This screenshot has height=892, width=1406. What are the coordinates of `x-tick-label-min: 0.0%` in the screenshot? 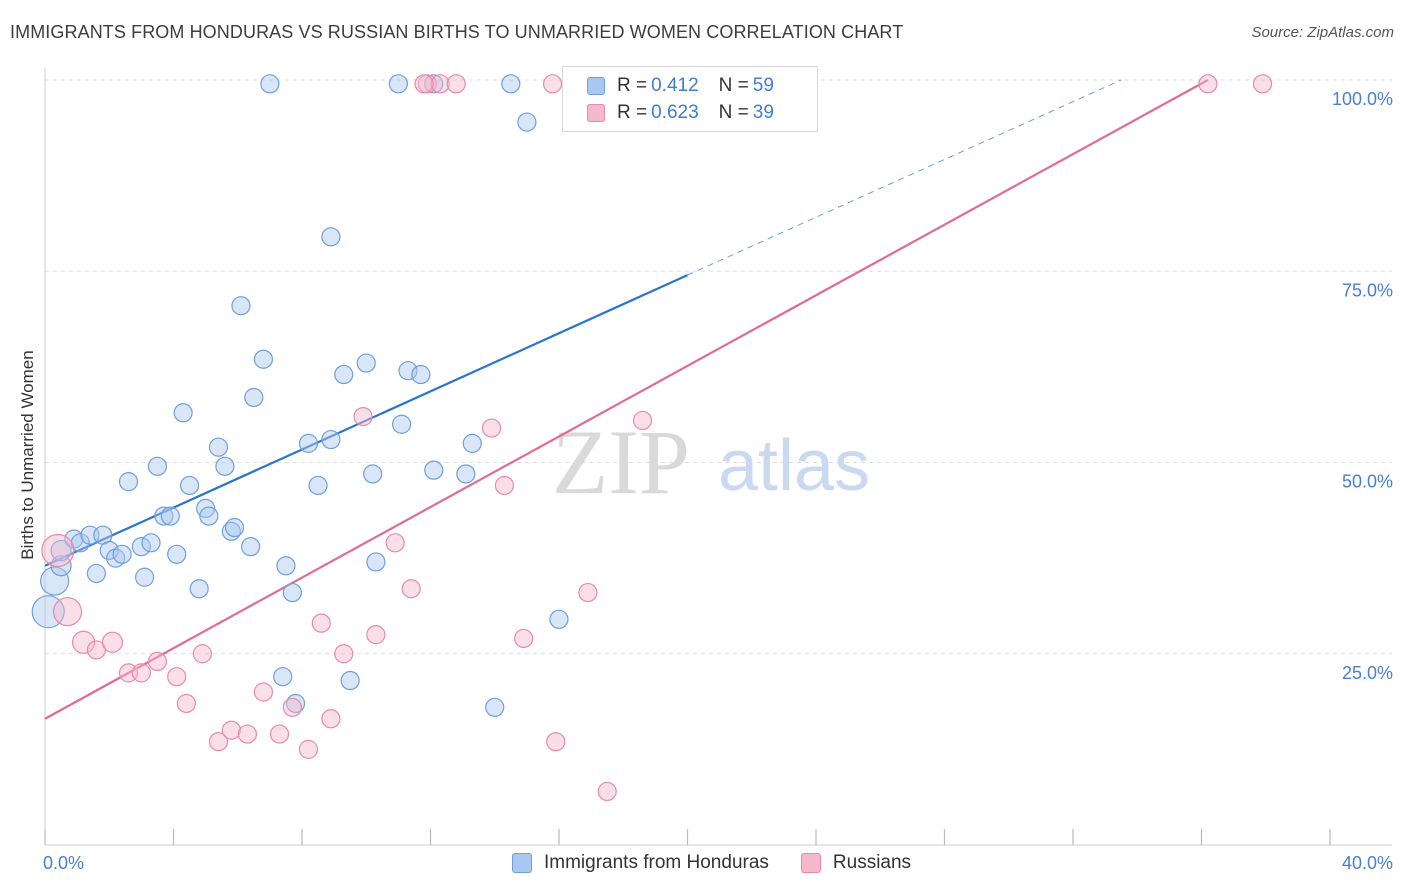 It's located at (63, 863).